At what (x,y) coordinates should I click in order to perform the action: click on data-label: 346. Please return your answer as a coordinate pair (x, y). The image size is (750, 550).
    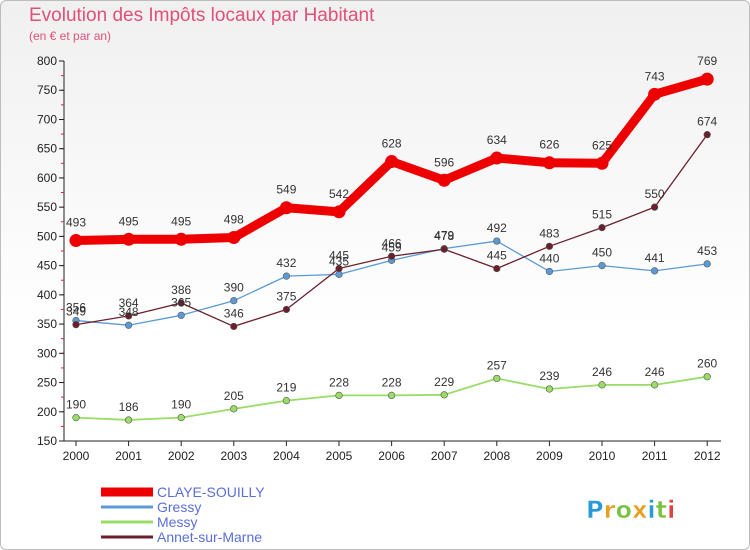
    Looking at the image, I should click on (234, 313).